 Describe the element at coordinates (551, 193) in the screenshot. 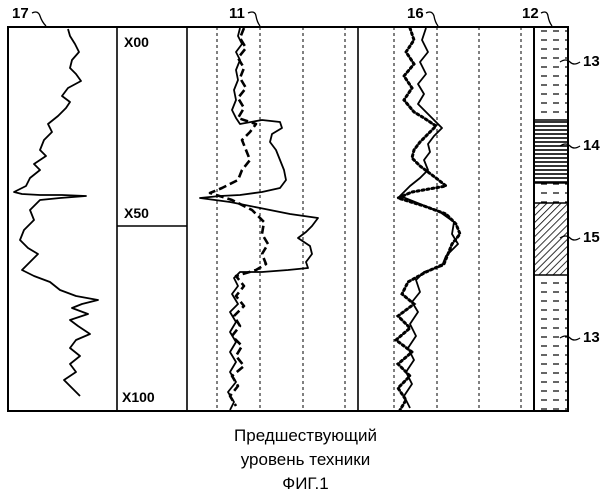

I see `lithology-layer-thin` at that location.